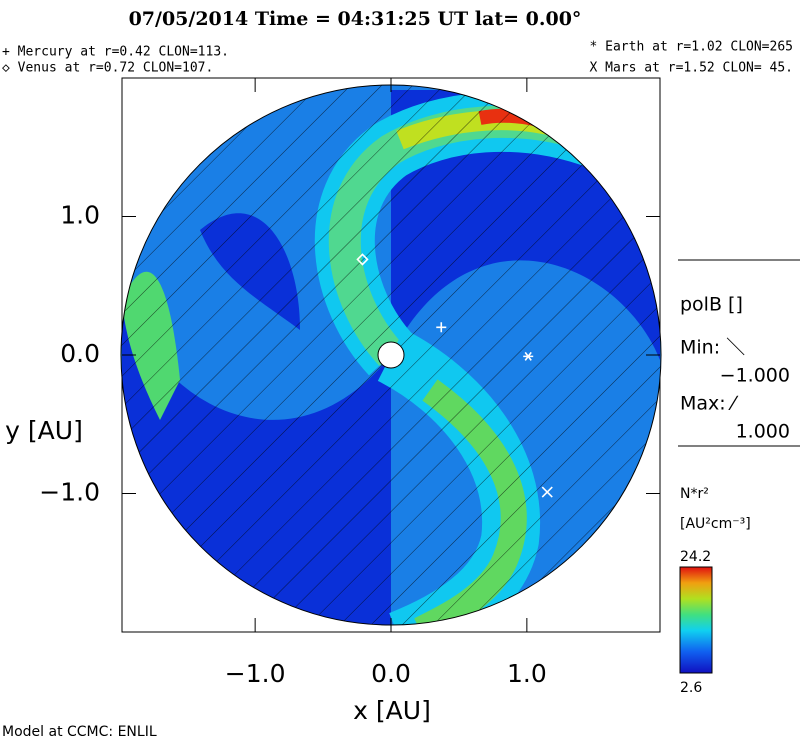  What do you see at coordinates (715, 524) in the screenshot?
I see `colorbar-unit: [AU²cm⁻³]` at bounding box center [715, 524].